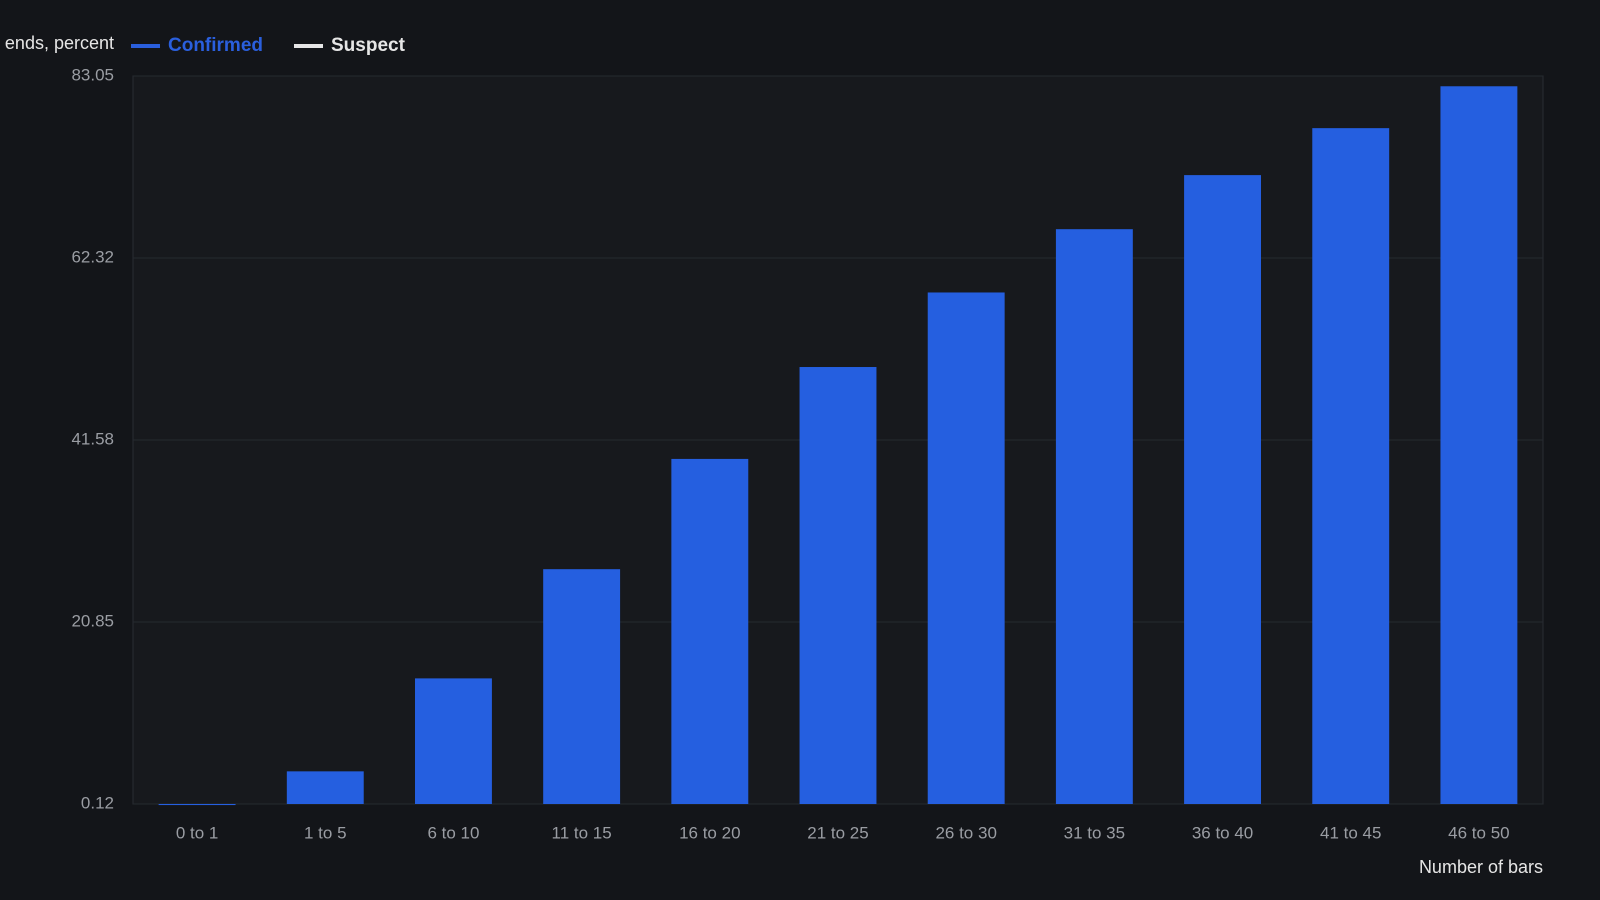  I want to click on y-tick-label: 0.12, so click(97, 802).